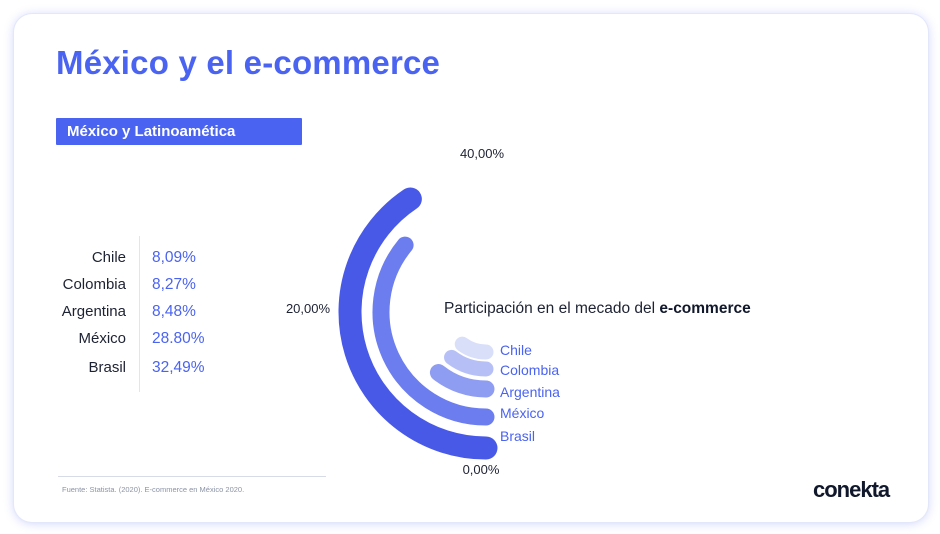  What do you see at coordinates (94, 284) in the screenshot?
I see `country-name: Colombia` at bounding box center [94, 284].